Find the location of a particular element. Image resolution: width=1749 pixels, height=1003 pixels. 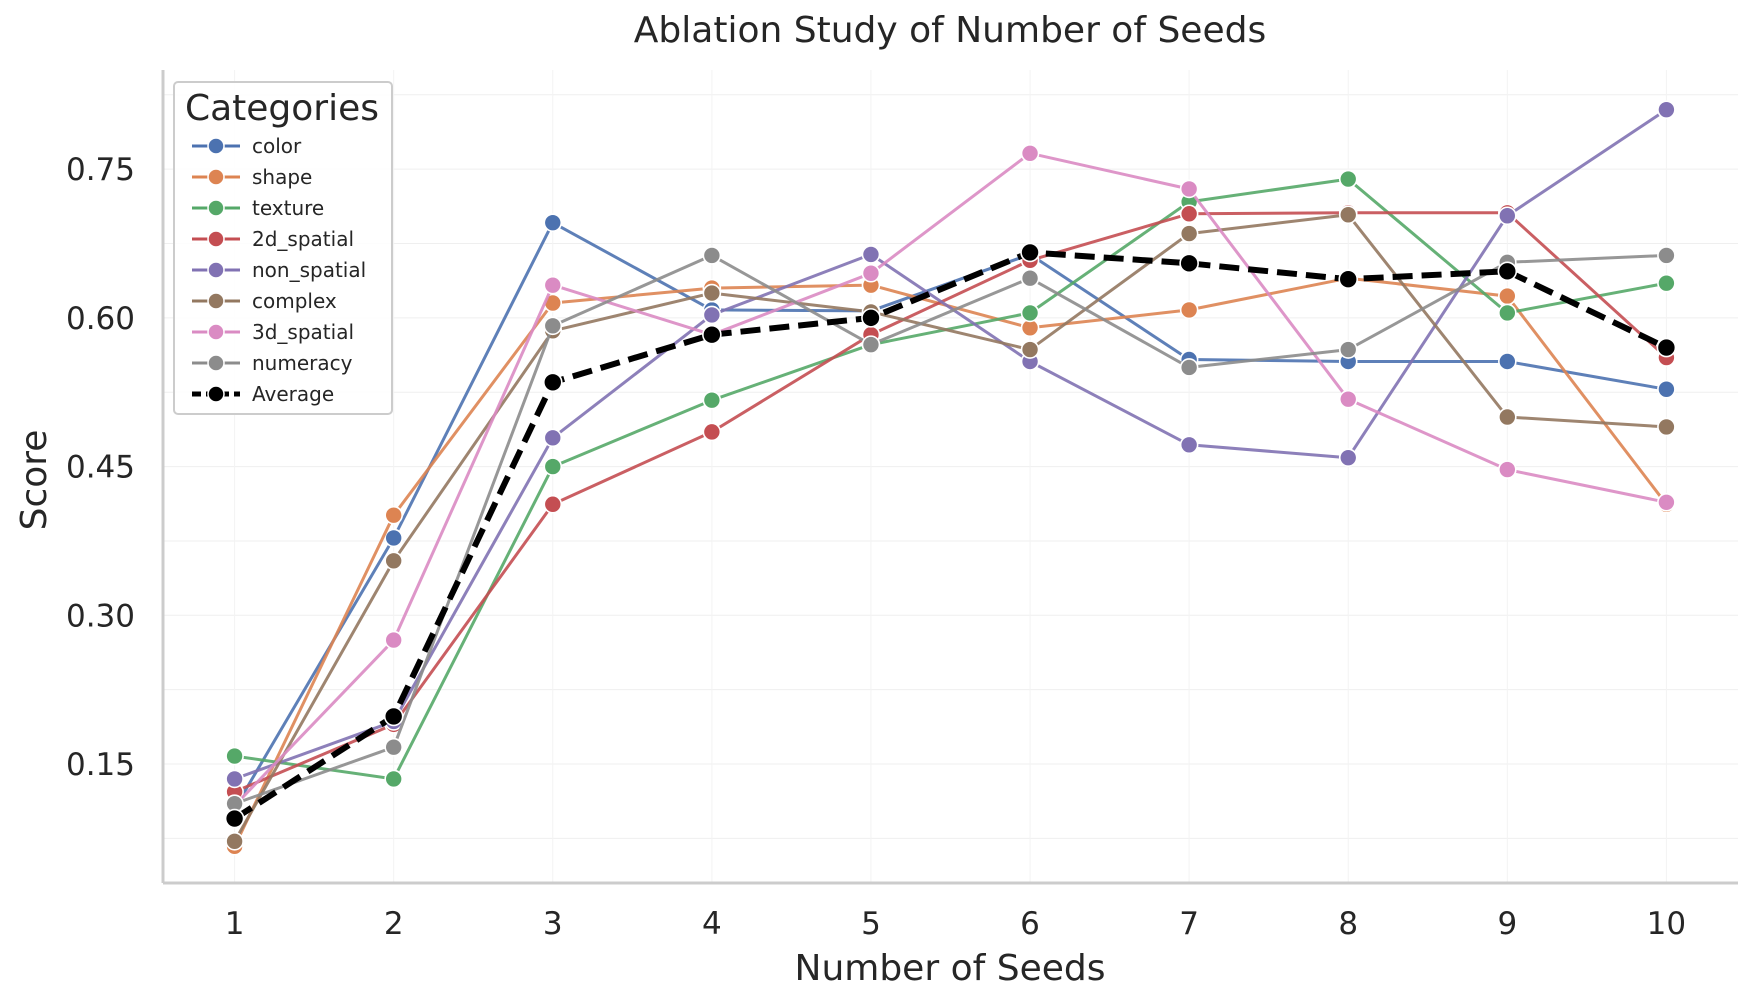

x-tick-label: 3 is located at coordinates (553, 924).